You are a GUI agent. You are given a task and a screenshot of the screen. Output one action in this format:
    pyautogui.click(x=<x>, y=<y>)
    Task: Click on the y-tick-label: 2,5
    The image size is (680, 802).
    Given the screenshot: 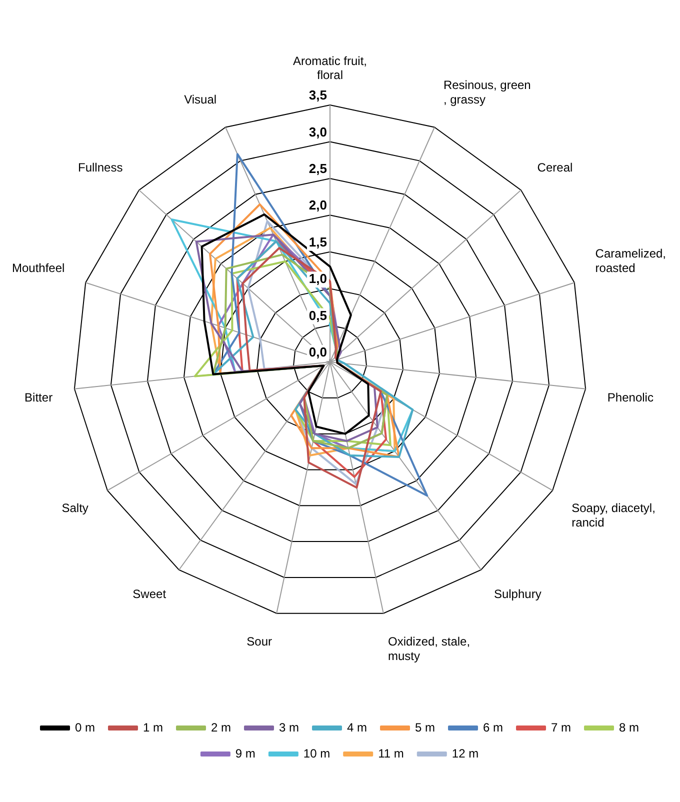 What is the action you would take?
    pyautogui.click(x=317, y=168)
    